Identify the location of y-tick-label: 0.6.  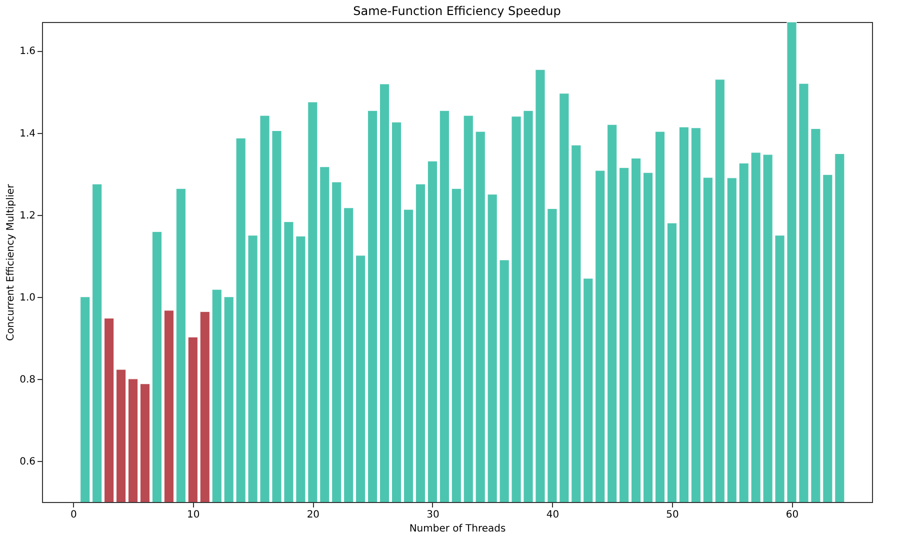
(28, 462).